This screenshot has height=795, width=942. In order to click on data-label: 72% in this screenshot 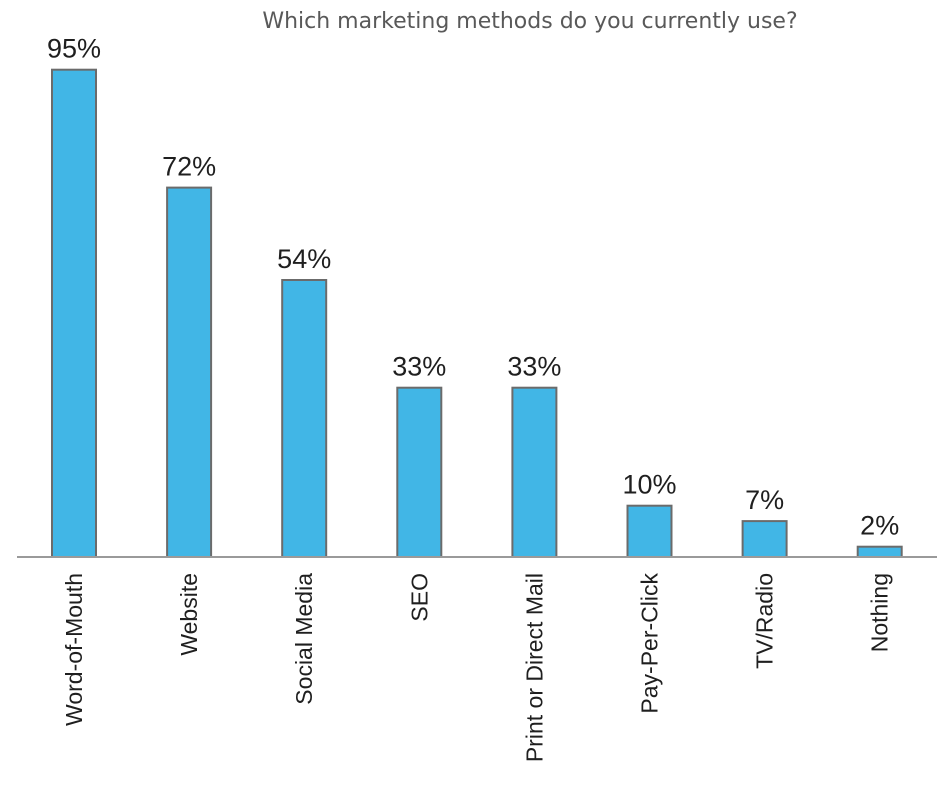, I will do `click(189, 167)`.